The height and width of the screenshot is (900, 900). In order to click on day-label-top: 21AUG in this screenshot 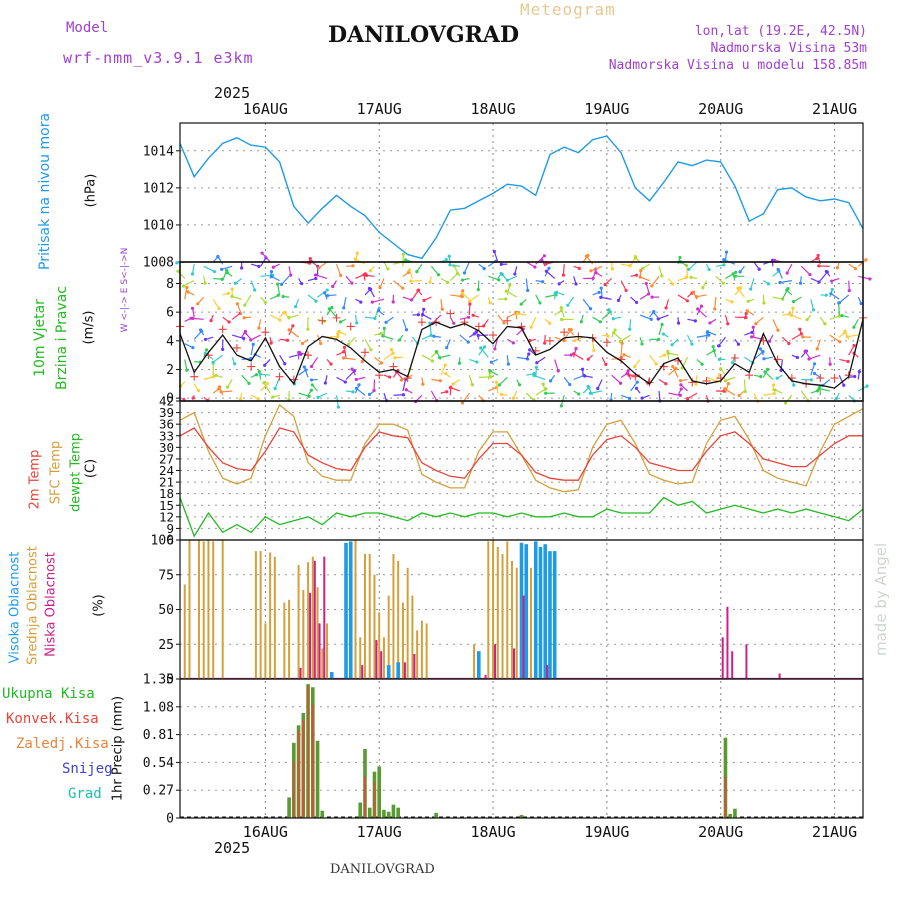, I will do `click(834, 109)`.